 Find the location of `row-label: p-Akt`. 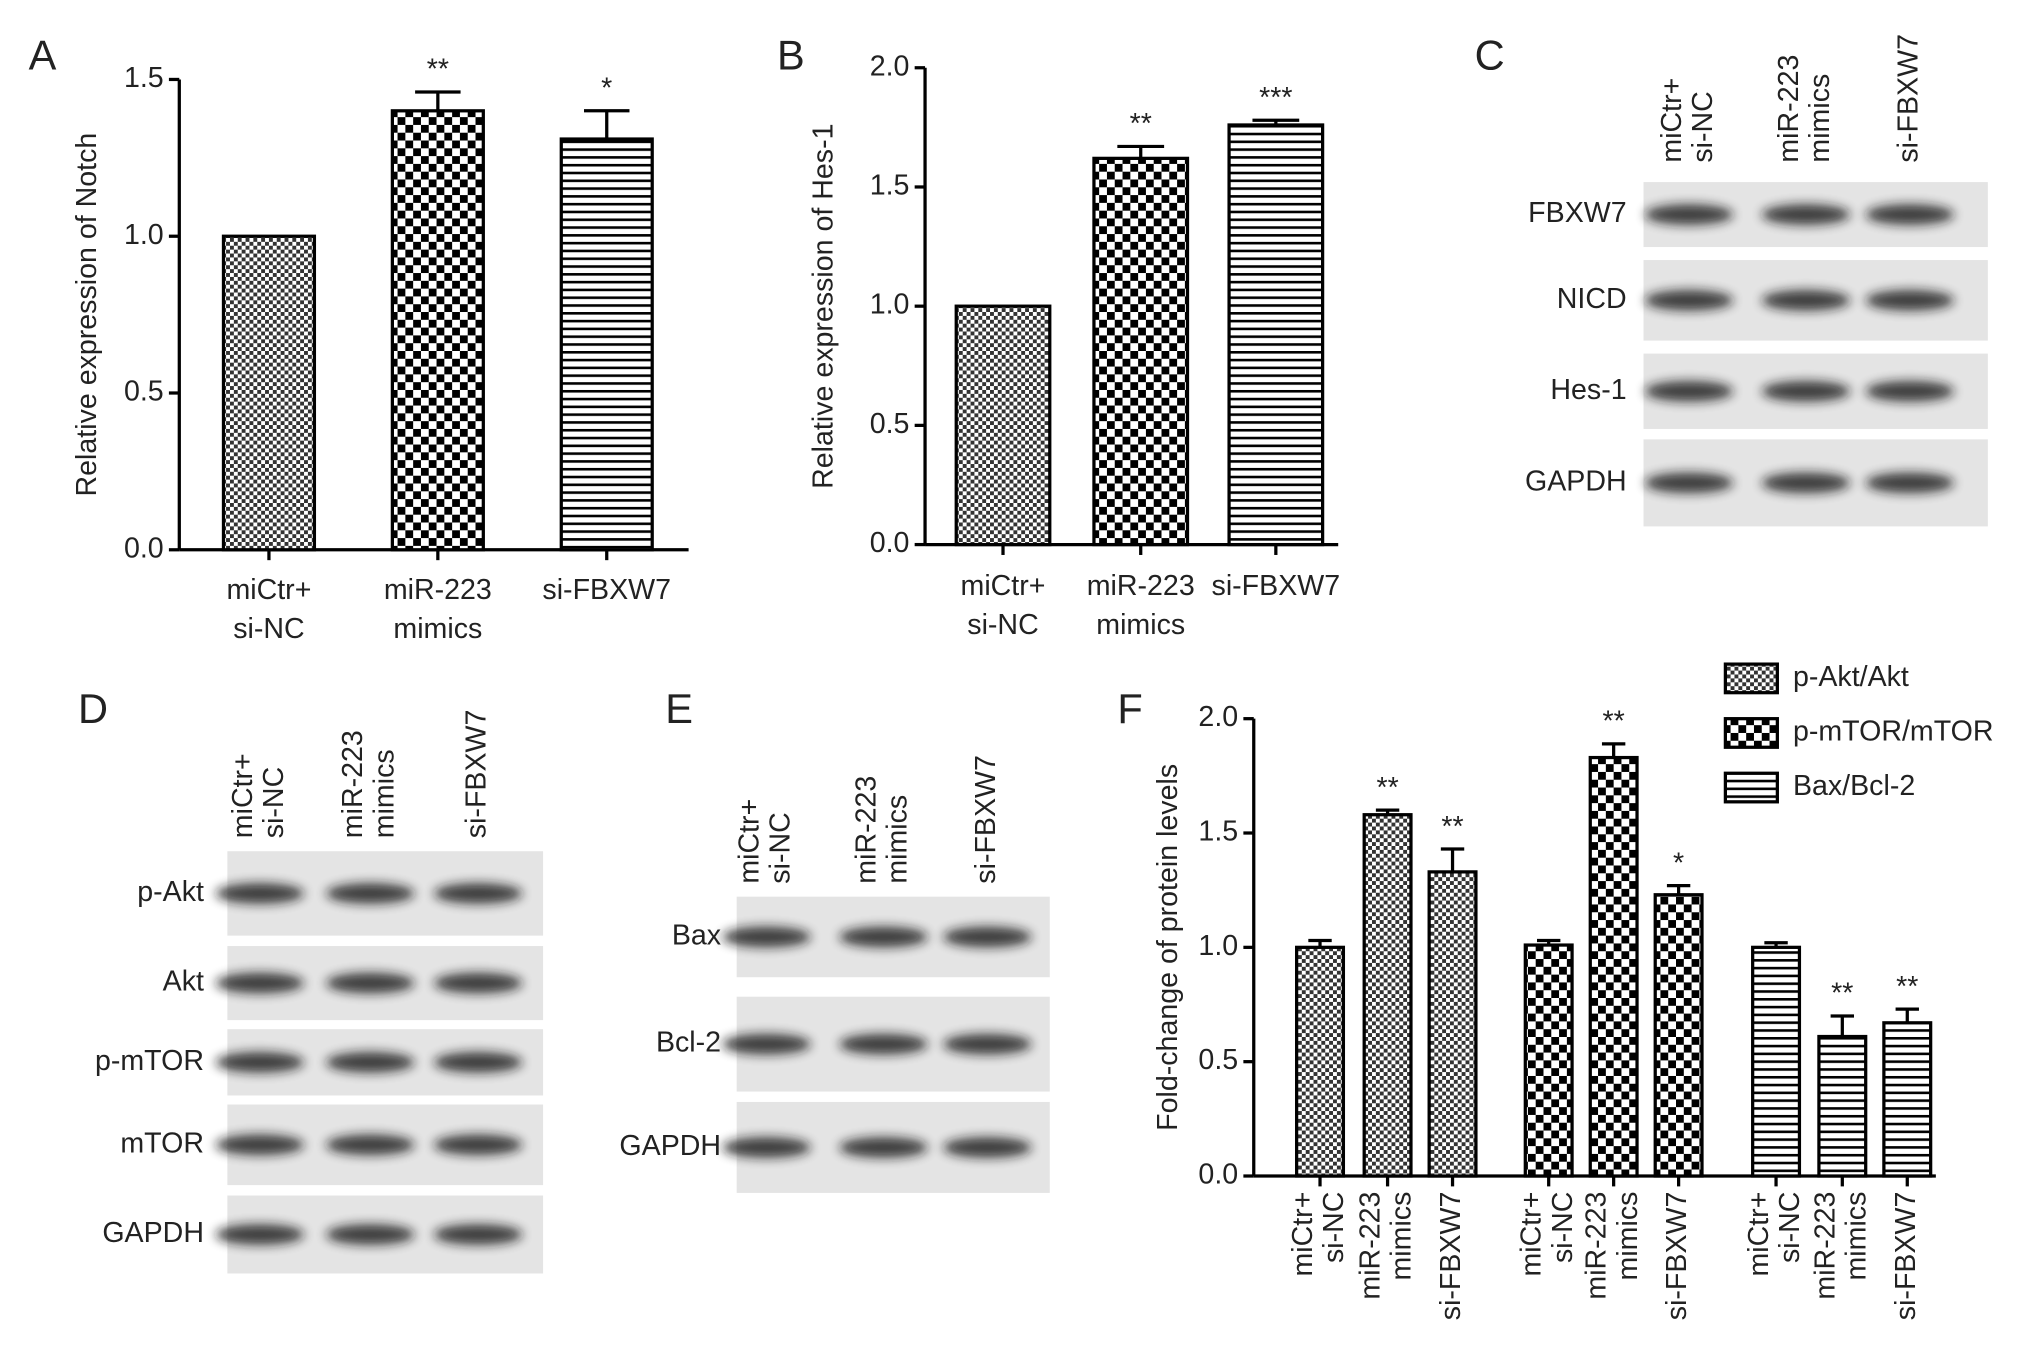

row-label: p-Akt is located at coordinates (170, 892).